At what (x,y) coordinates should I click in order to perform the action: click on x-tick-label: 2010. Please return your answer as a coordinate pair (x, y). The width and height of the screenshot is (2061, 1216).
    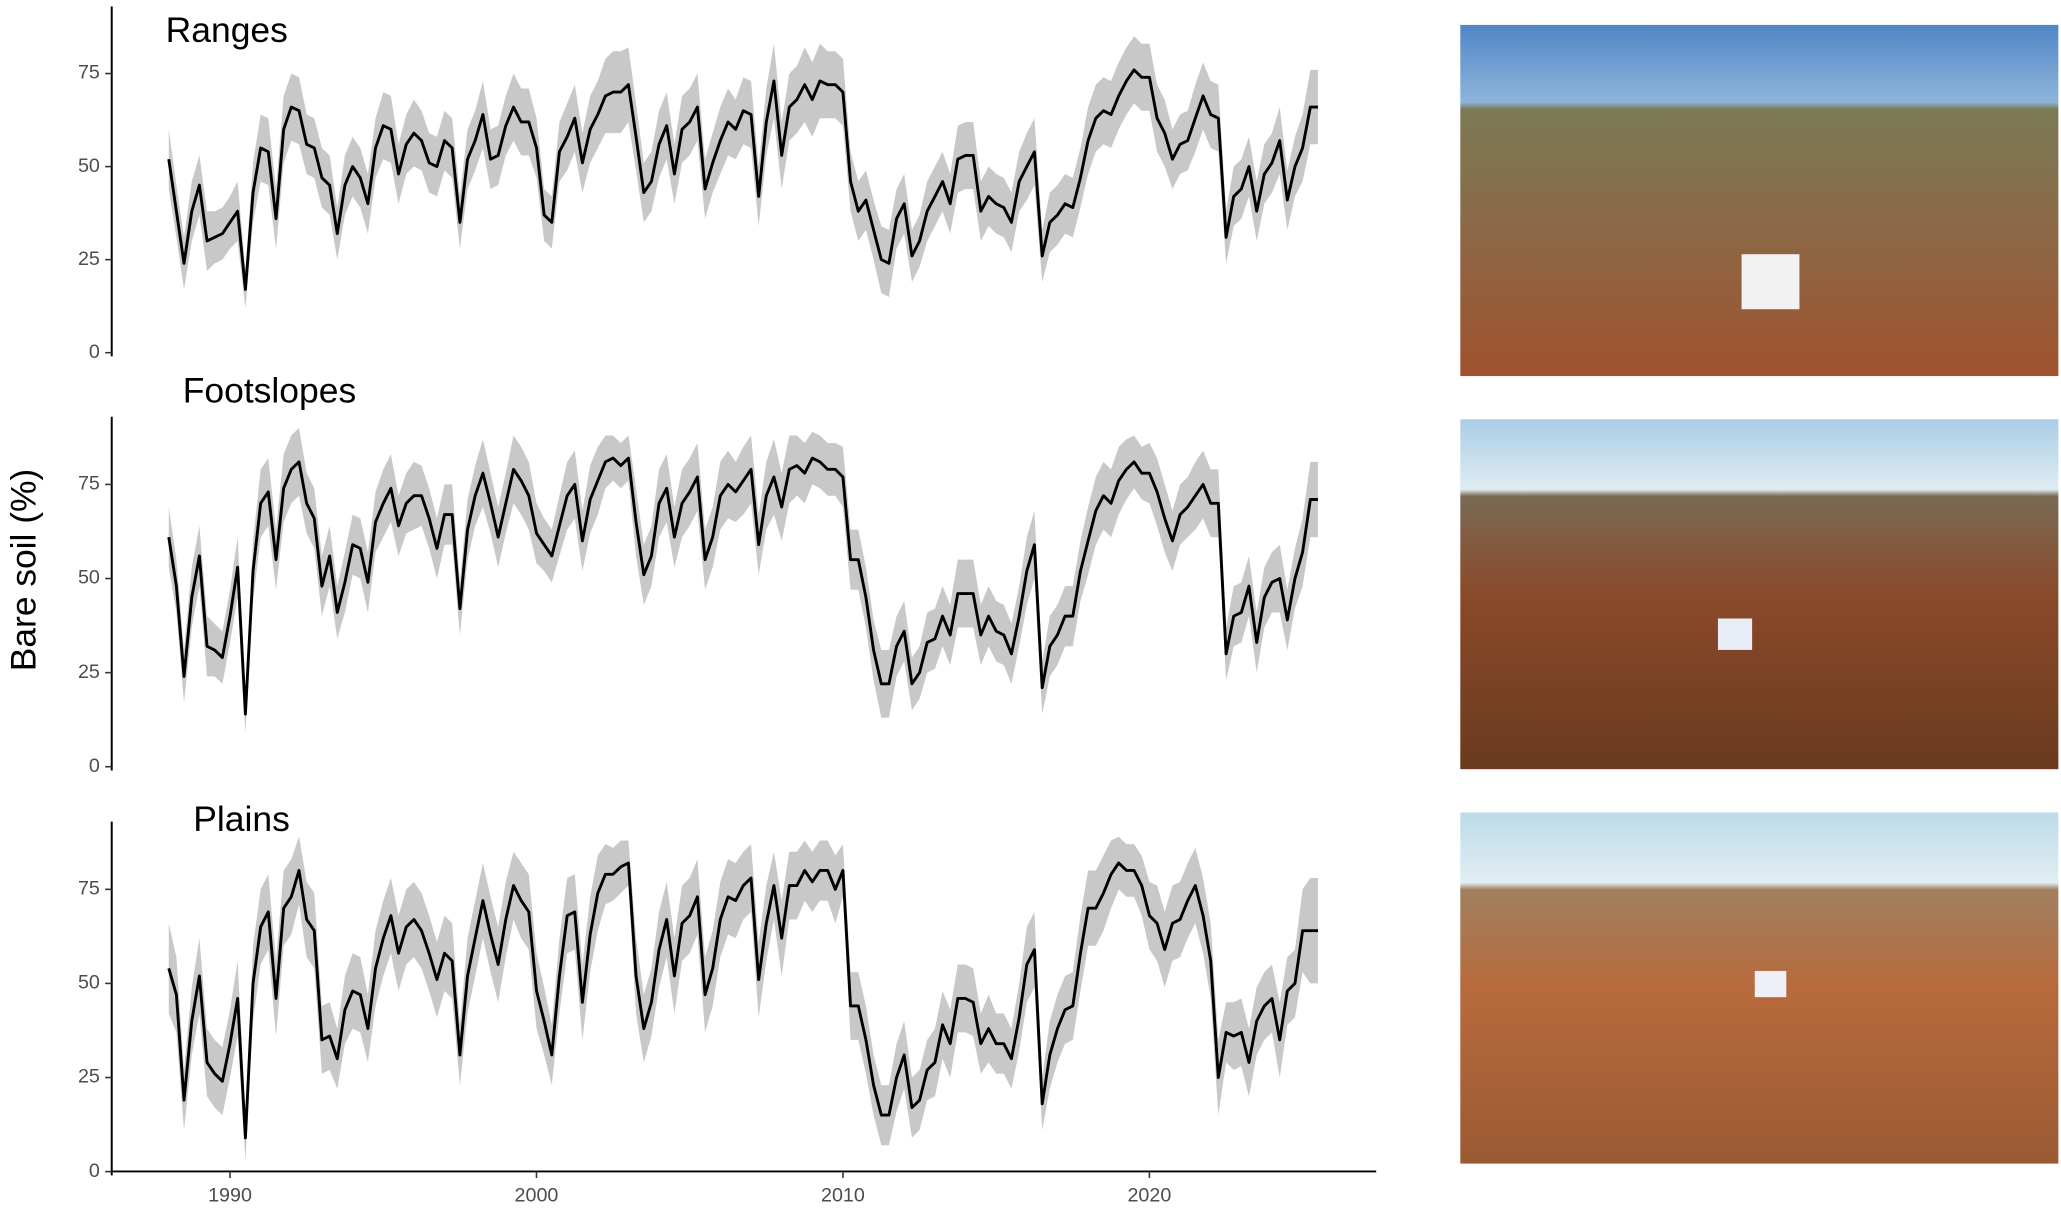
    Looking at the image, I should click on (843, 1196).